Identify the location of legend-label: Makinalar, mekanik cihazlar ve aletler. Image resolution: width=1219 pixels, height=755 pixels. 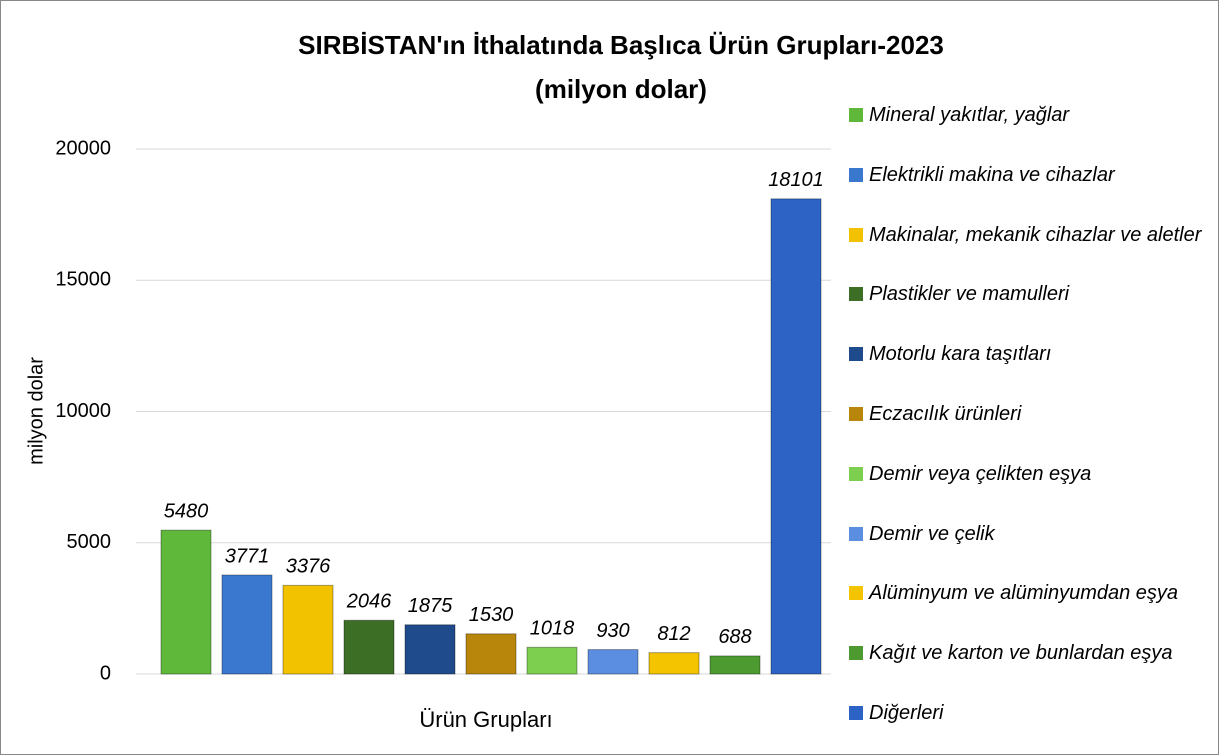
(1035, 234).